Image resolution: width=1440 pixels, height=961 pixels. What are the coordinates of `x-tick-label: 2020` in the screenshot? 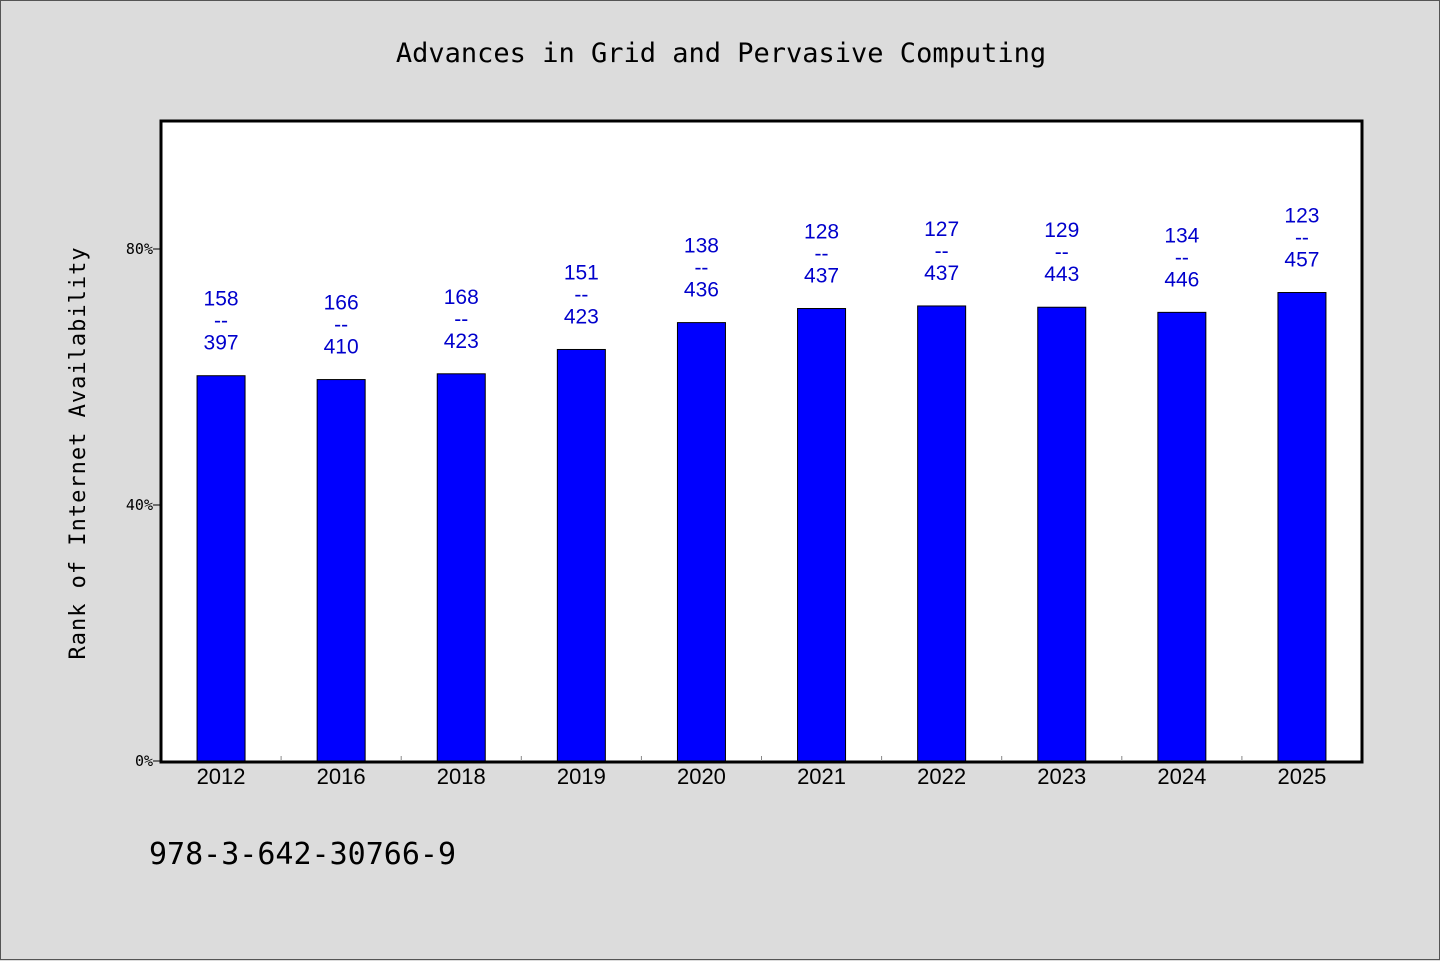 It's located at (701, 776).